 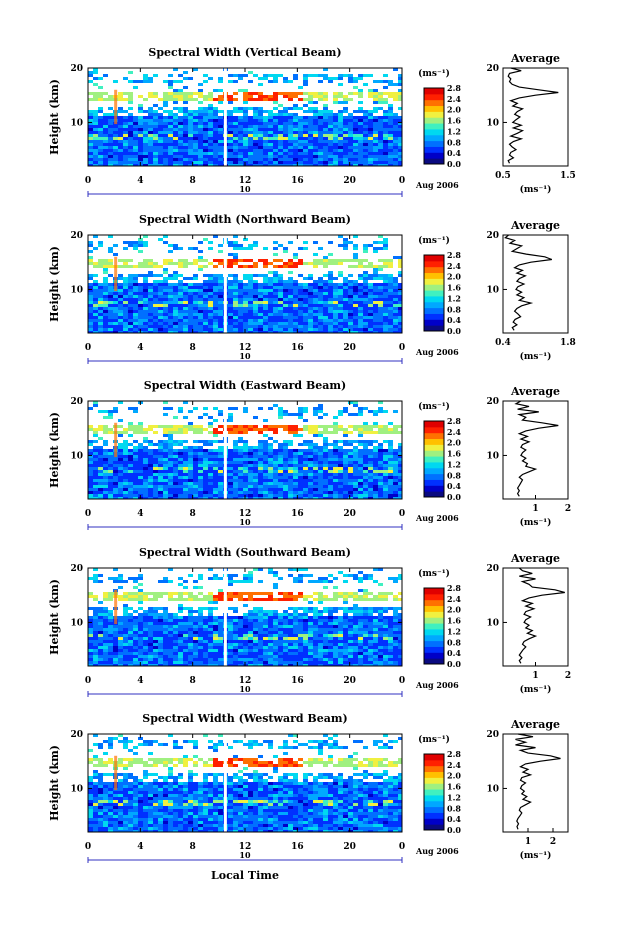 I want to click on colorbar-tick: 2.4, so click(x=454, y=99).